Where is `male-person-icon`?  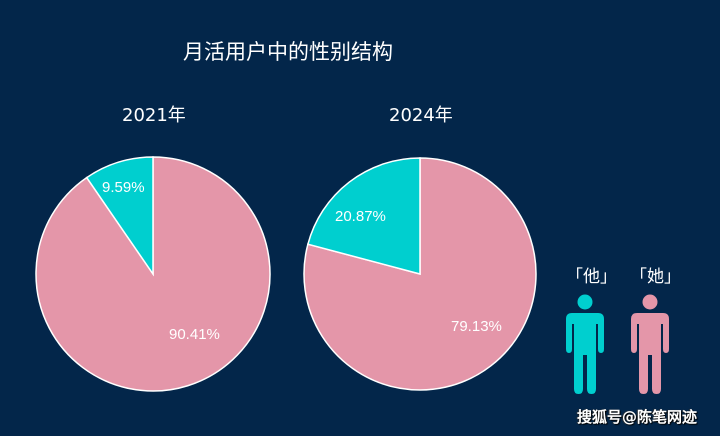 male-person-icon is located at coordinates (585, 344).